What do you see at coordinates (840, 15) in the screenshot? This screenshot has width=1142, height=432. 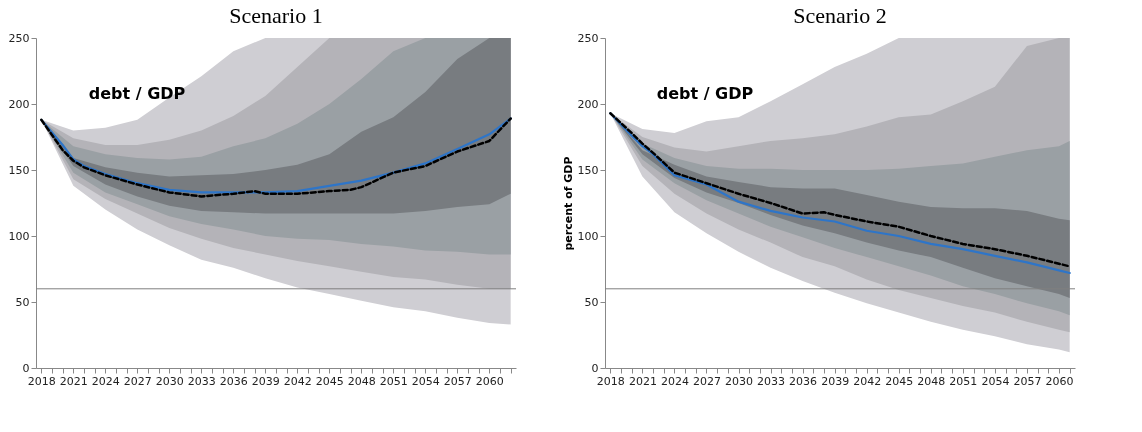 I see `chart-title: Scenario 2` at bounding box center [840, 15].